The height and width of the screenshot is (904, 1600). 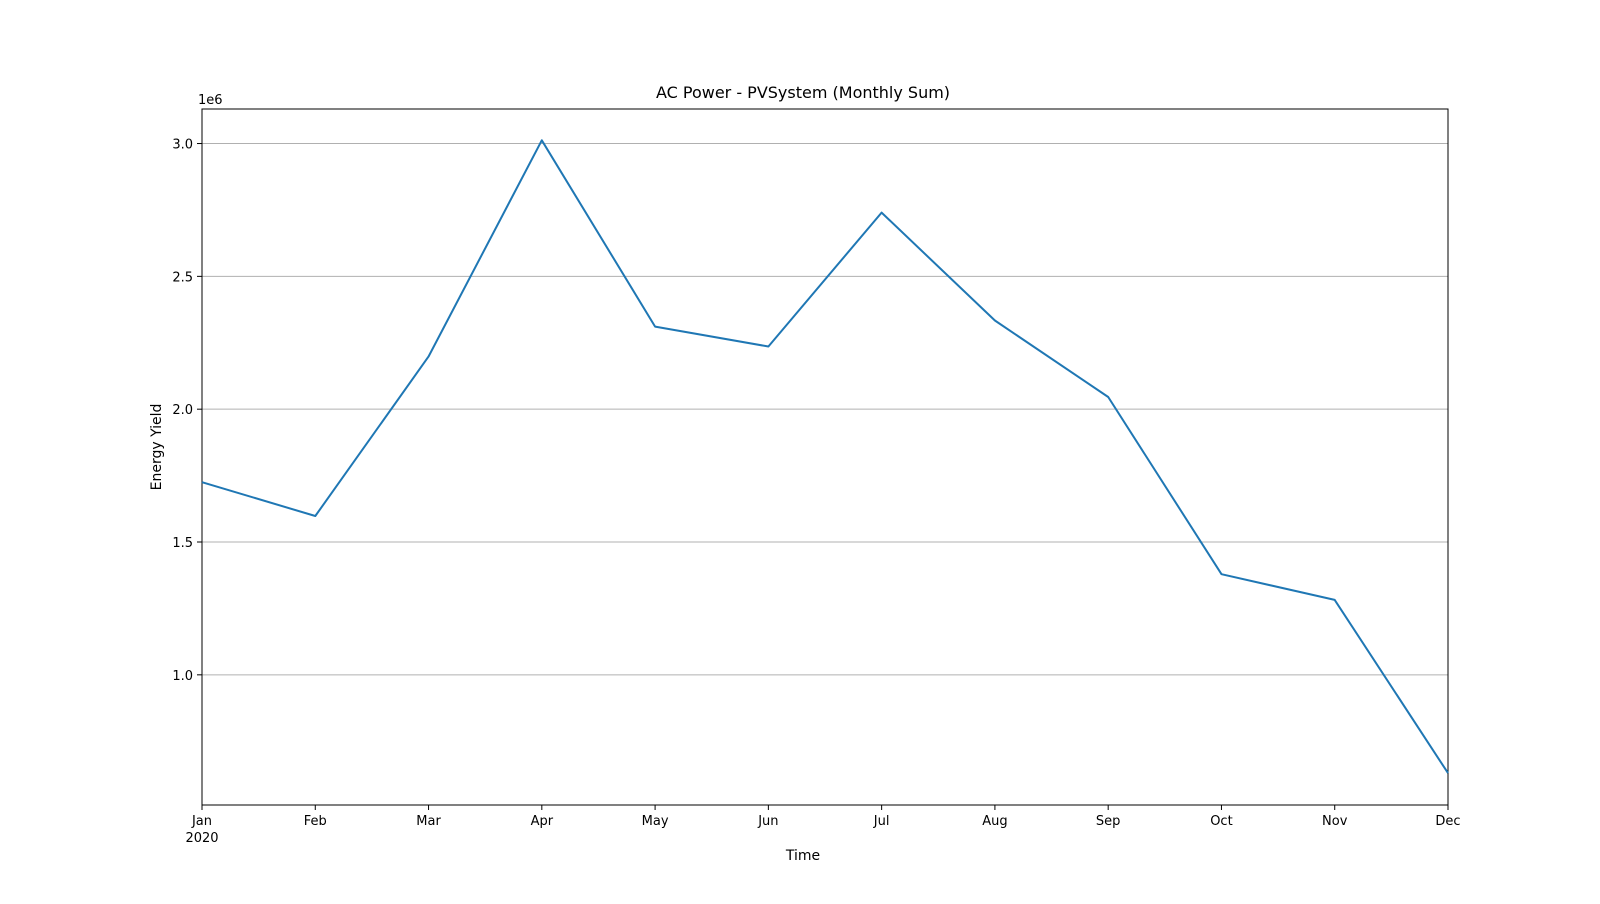 What do you see at coordinates (201, 821) in the screenshot?
I see `x-tick-label: Jan` at bounding box center [201, 821].